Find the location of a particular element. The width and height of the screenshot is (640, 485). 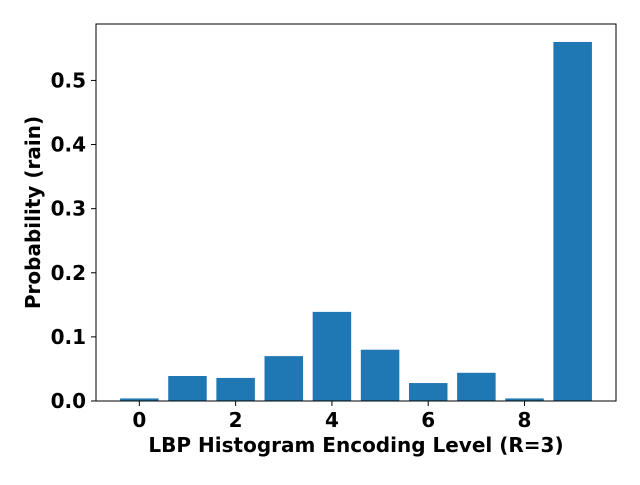

y-axis-ticks: 0.0 0.1 0.2 0.3 0.4 0.5 is located at coordinates (73, 240).